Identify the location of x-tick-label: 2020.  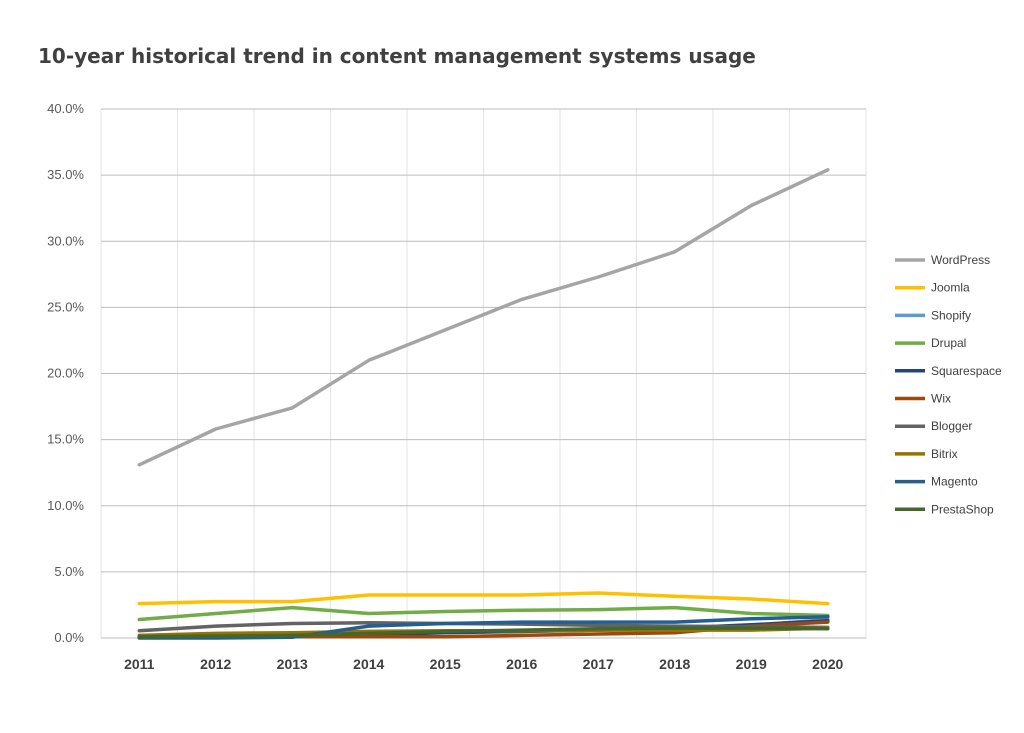
(827, 664).